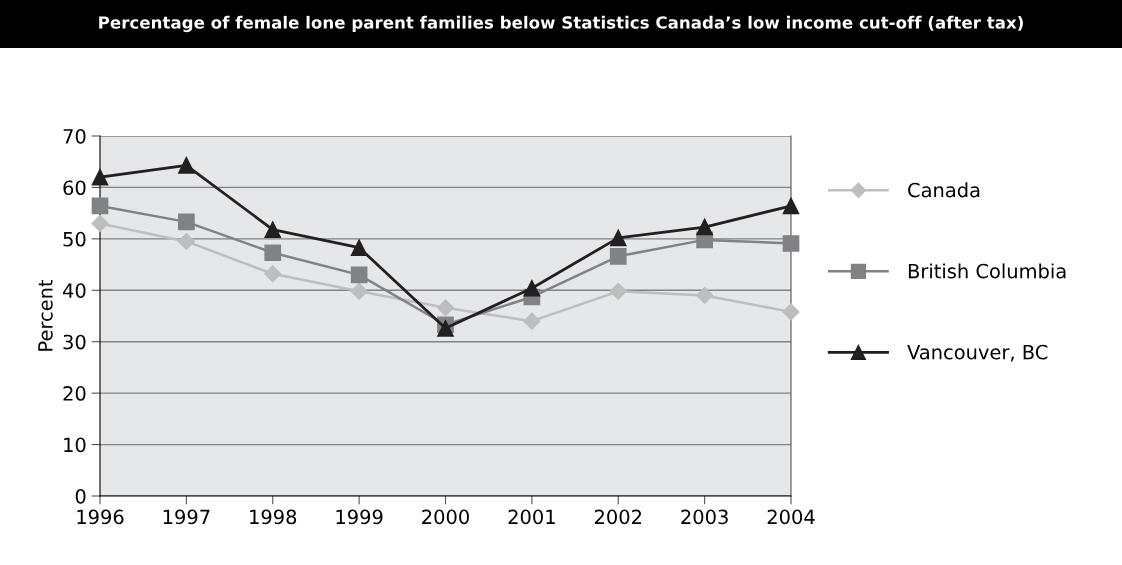  Describe the element at coordinates (531, 517) in the screenshot. I see `x-tick-label: 2001` at that location.